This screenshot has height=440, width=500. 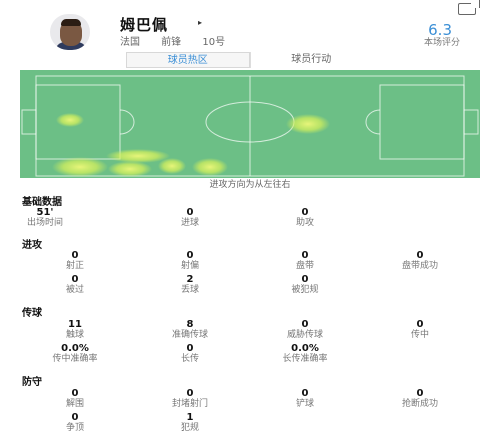 What do you see at coordinates (305, 284) in the screenshot?
I see `stat-fouled: 0 被犯规` at bounding box center [305, 284].